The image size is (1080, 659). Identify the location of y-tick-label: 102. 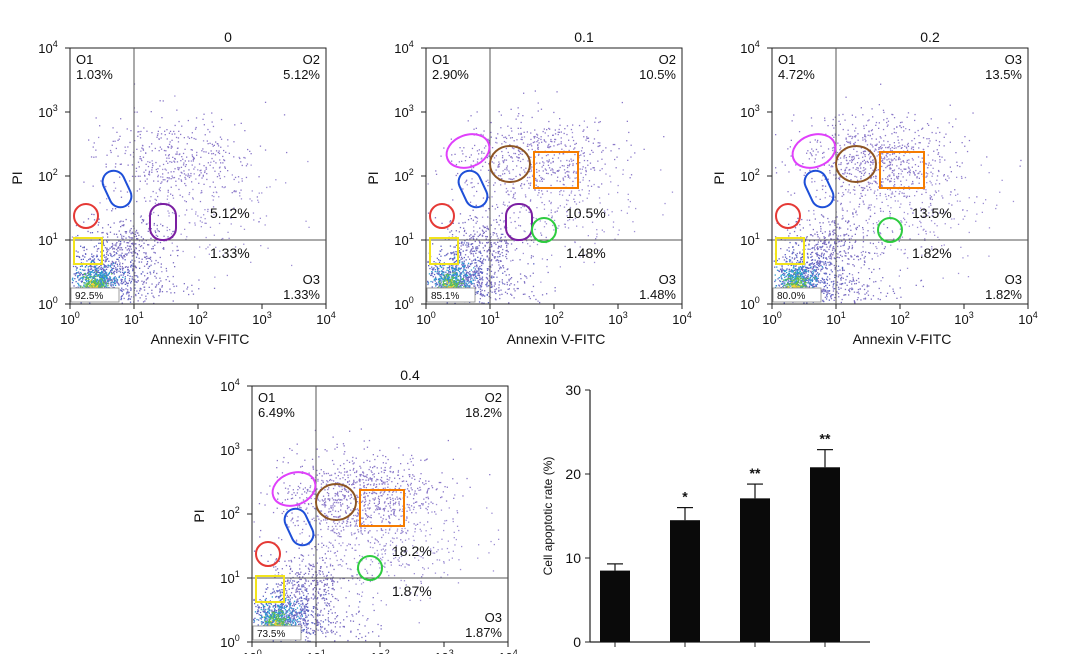
(403, 175).